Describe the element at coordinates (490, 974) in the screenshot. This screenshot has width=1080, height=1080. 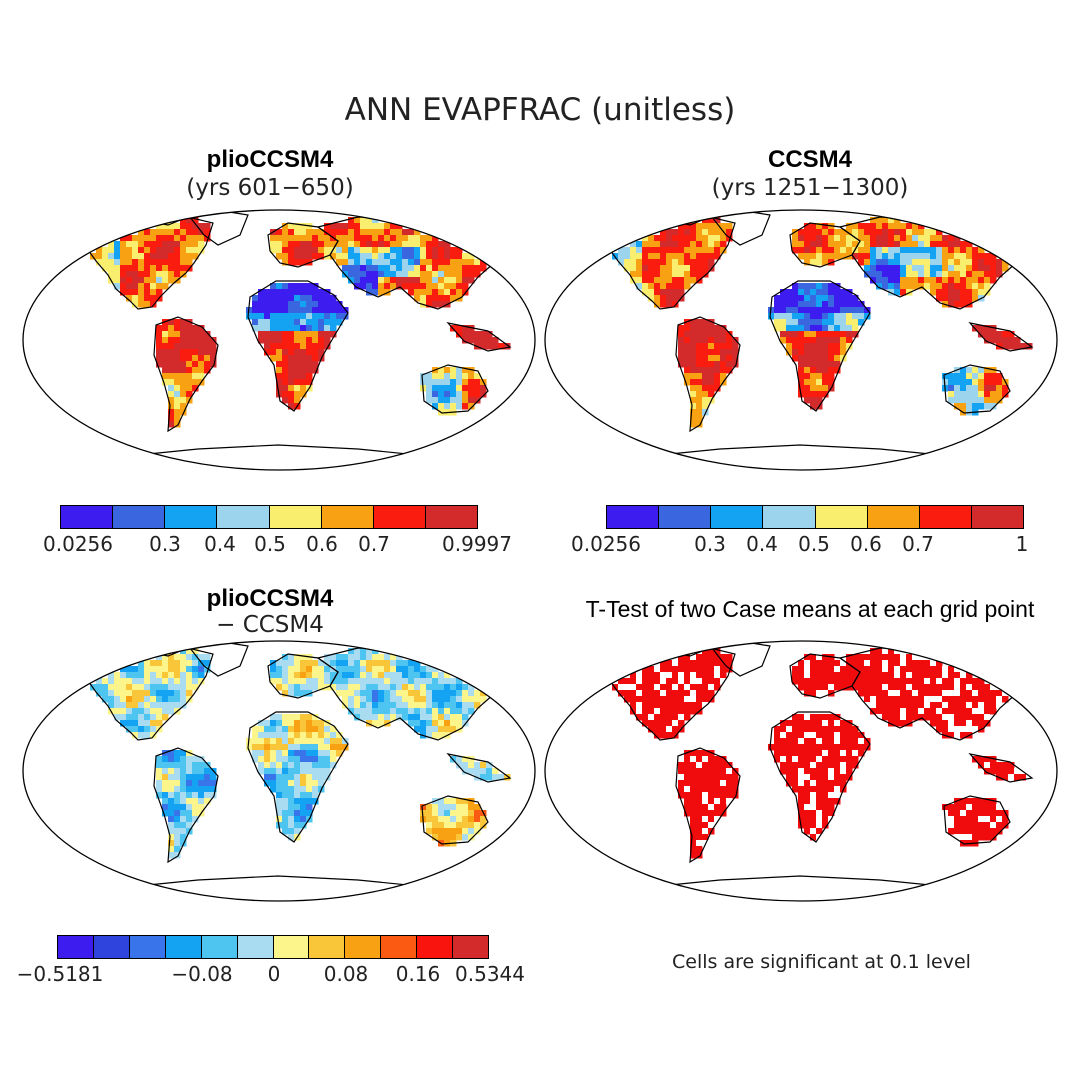
I see `colorbar-tick-label: 0.5344` at that location.